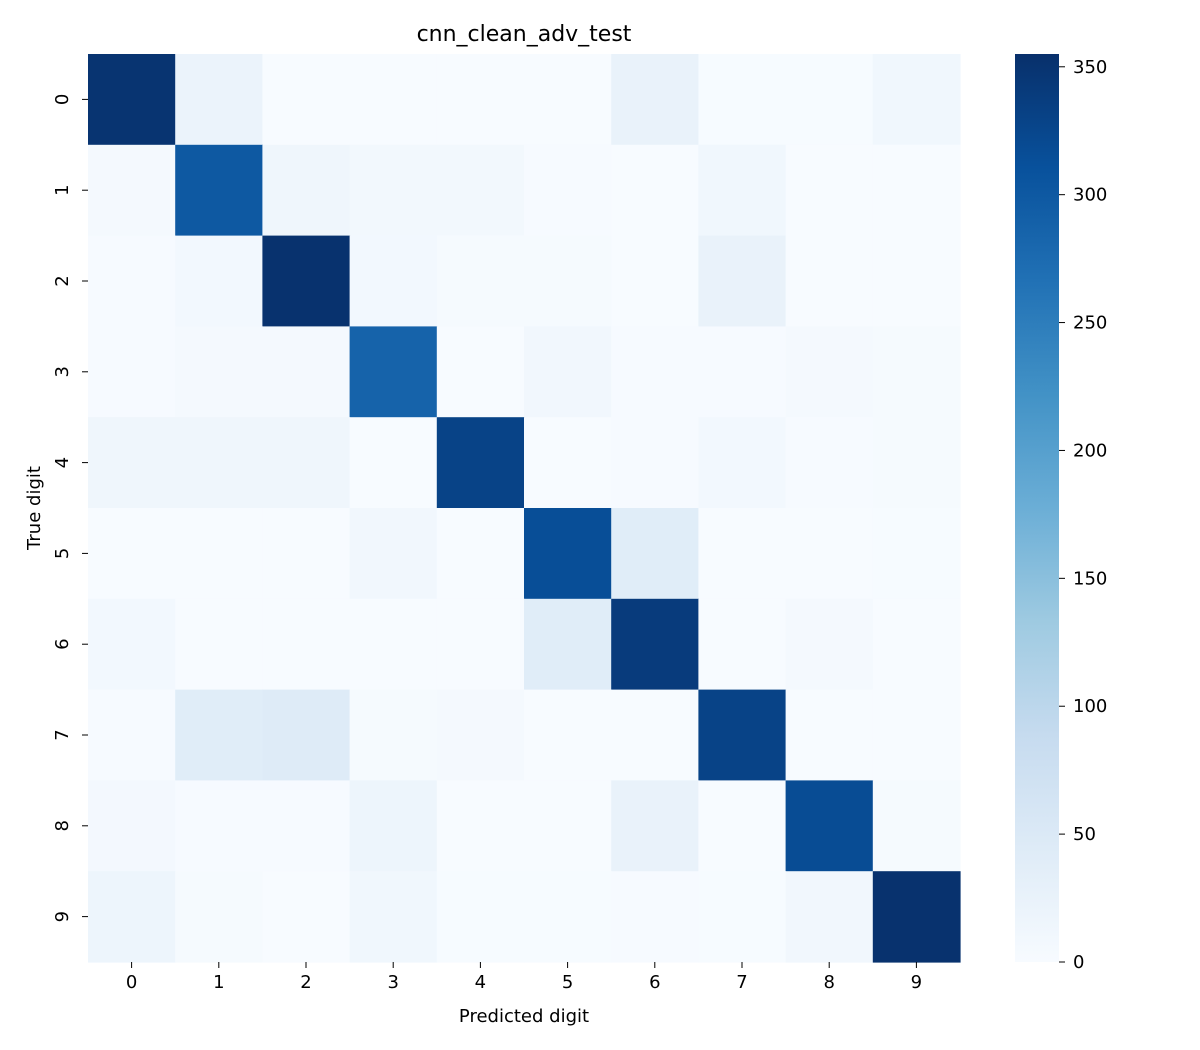 Image resolution: width=1200 pixels, height=1050 pixels. Describe the element at coordinates (1090, 706) in the screenshot. I see `colorbar-tick-label: 100` at that location.